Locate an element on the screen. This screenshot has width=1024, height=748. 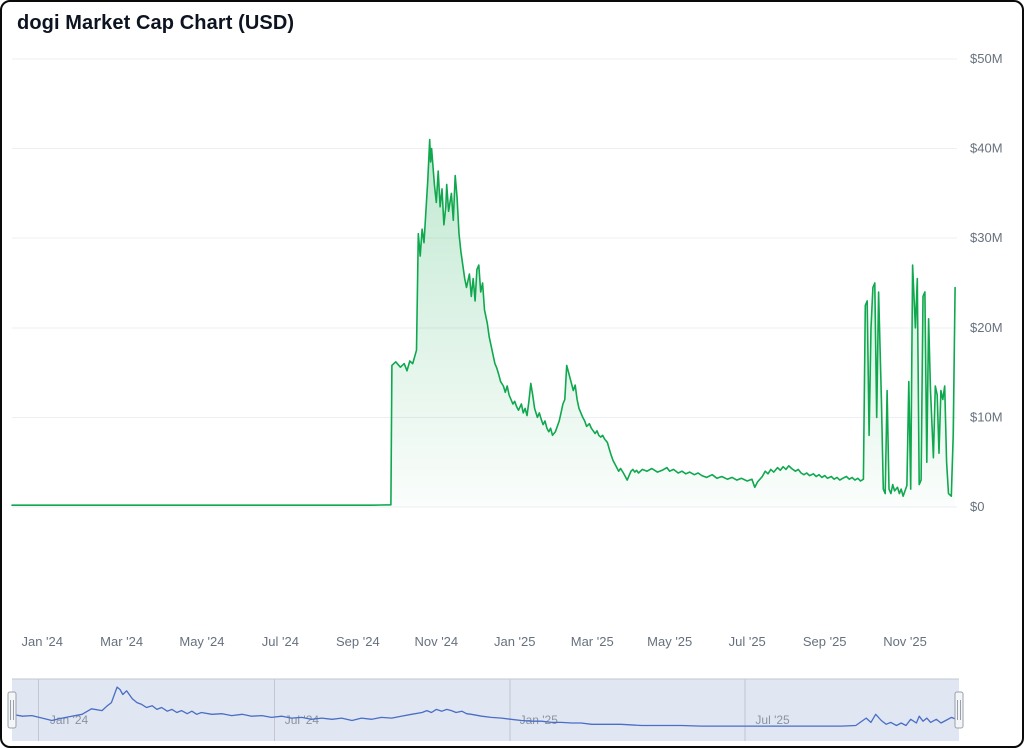
svg-text: Nov '25 is located at coordinates (905, 641).